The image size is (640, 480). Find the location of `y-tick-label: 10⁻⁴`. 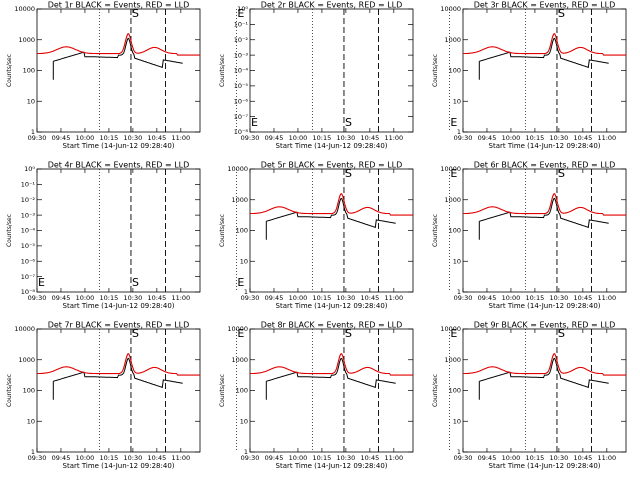

y-tick-label: 10⁻⁴ is located at coordinates (28, 231).